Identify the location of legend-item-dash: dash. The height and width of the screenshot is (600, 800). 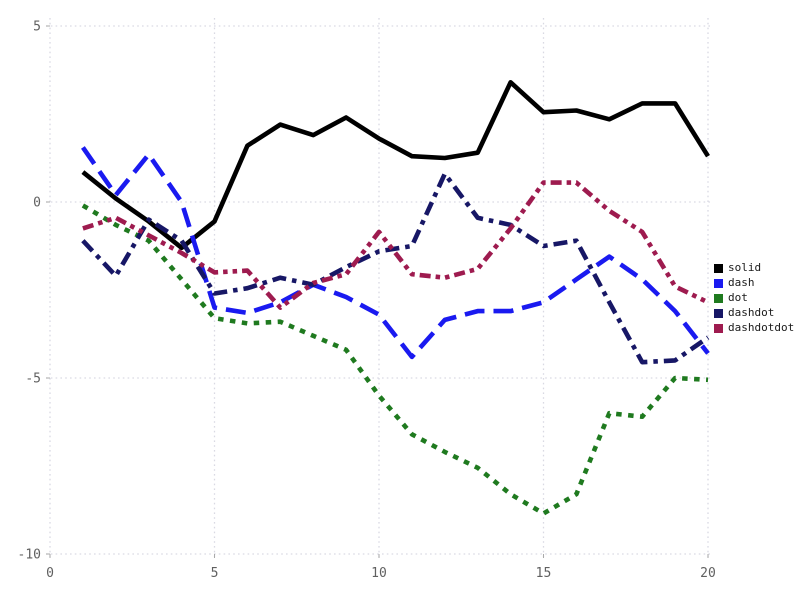
(754, 283).